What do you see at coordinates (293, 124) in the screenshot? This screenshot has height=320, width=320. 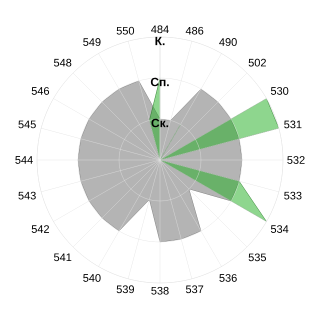 I see `spoke-label: 531` at bounding box center [293, 124].